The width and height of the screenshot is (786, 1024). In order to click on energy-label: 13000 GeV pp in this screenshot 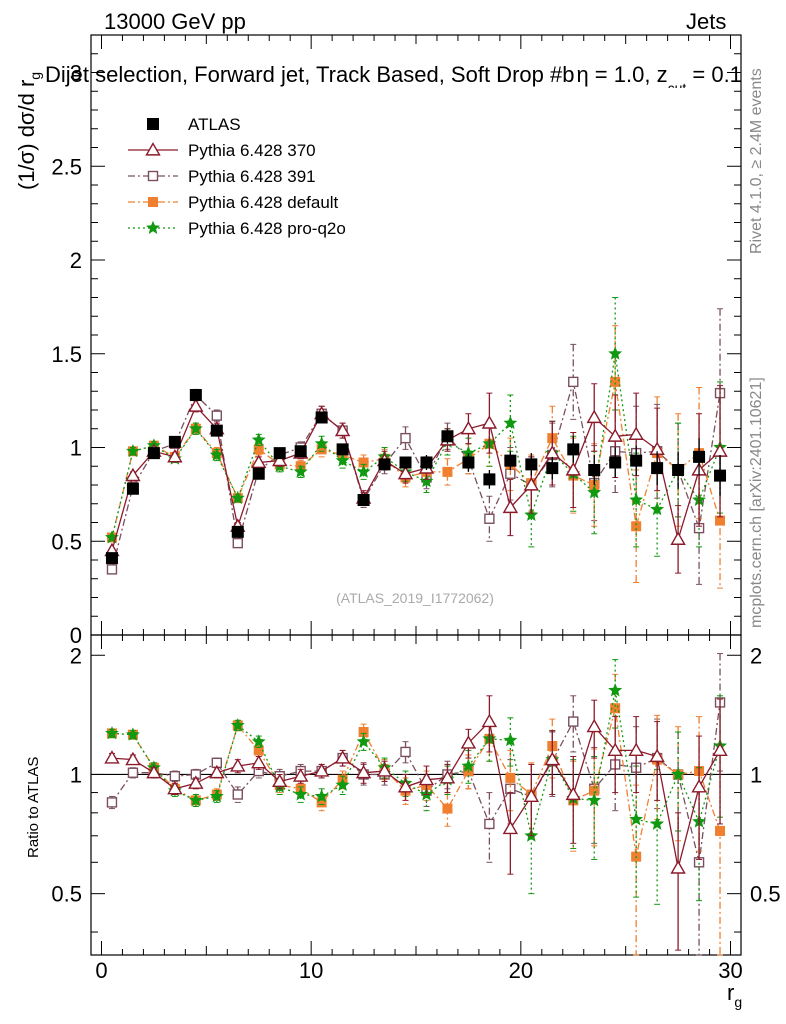, I will do `click(175, 21)`.